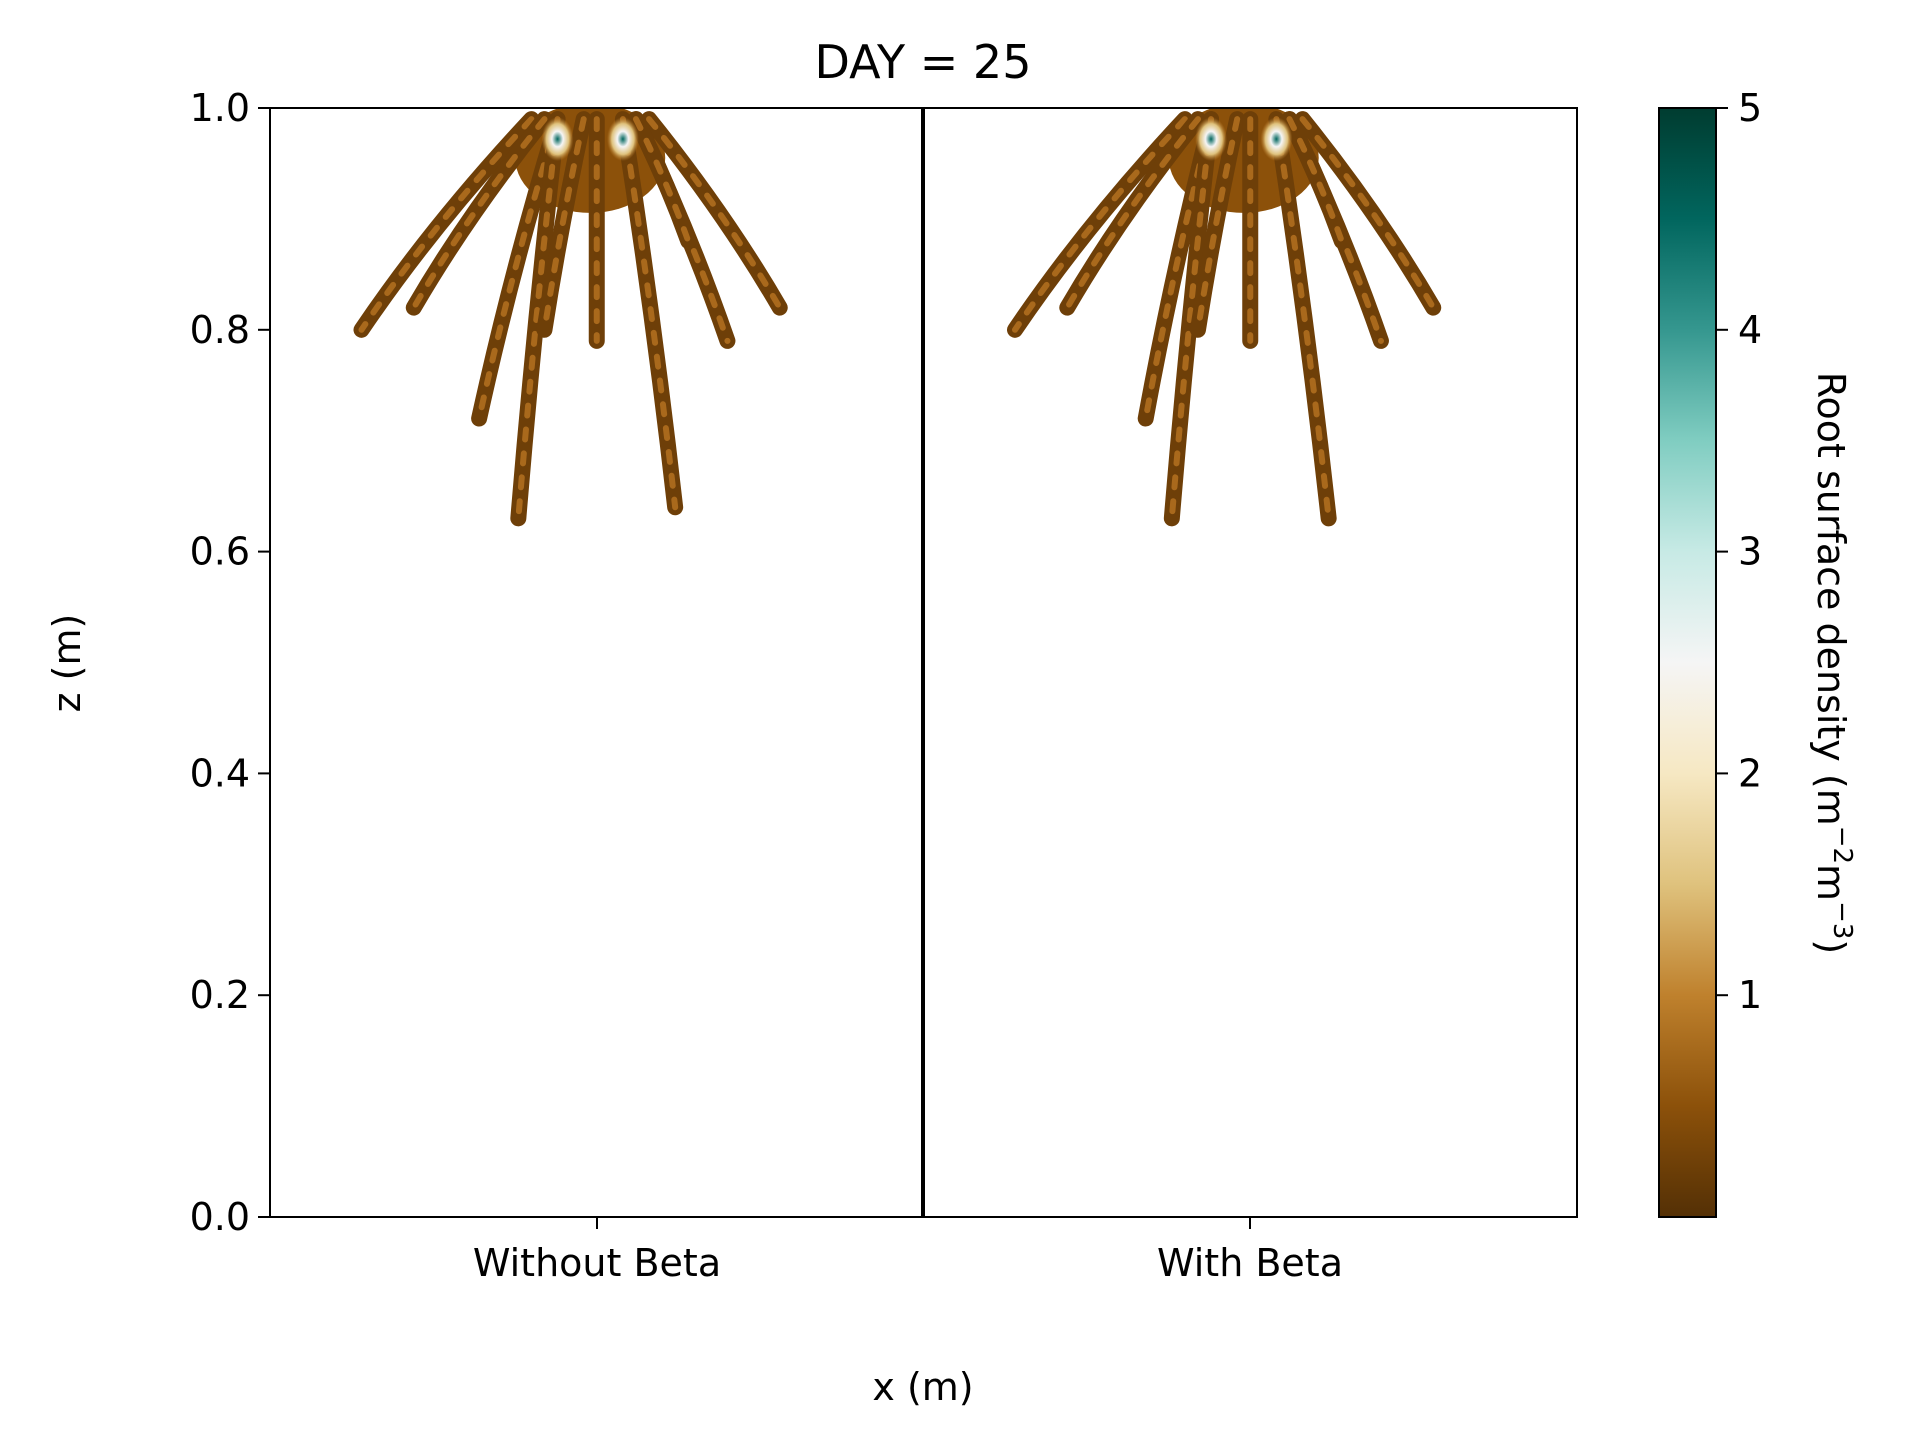 Image resolution: width=1920 pixels, height=1440 pixels. Describe the element at coordinates (922, 1387) in the screenshot. I see `x-axis-label: x (m)` at that location.